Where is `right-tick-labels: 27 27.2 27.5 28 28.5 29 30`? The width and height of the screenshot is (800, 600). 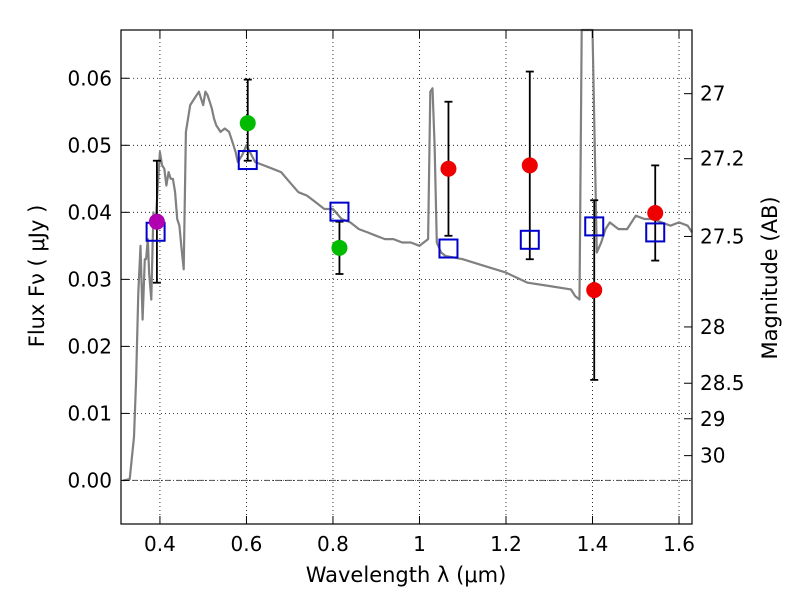
right-tick-labels: 27 27.2 27.5 28 28.5 29 30 is located at coordinates (722, 275).